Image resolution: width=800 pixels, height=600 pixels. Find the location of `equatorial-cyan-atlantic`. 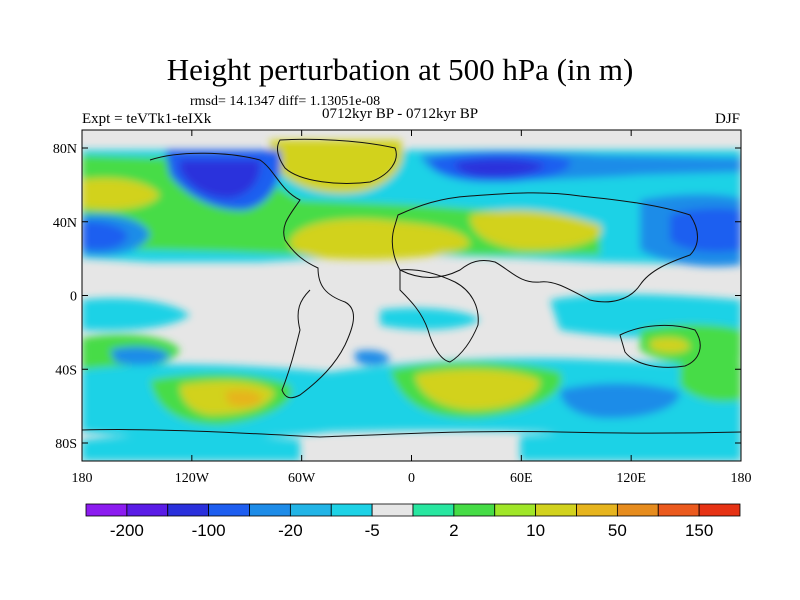

equatorial-cyan-atlantic is located at coordinates (430, 319).